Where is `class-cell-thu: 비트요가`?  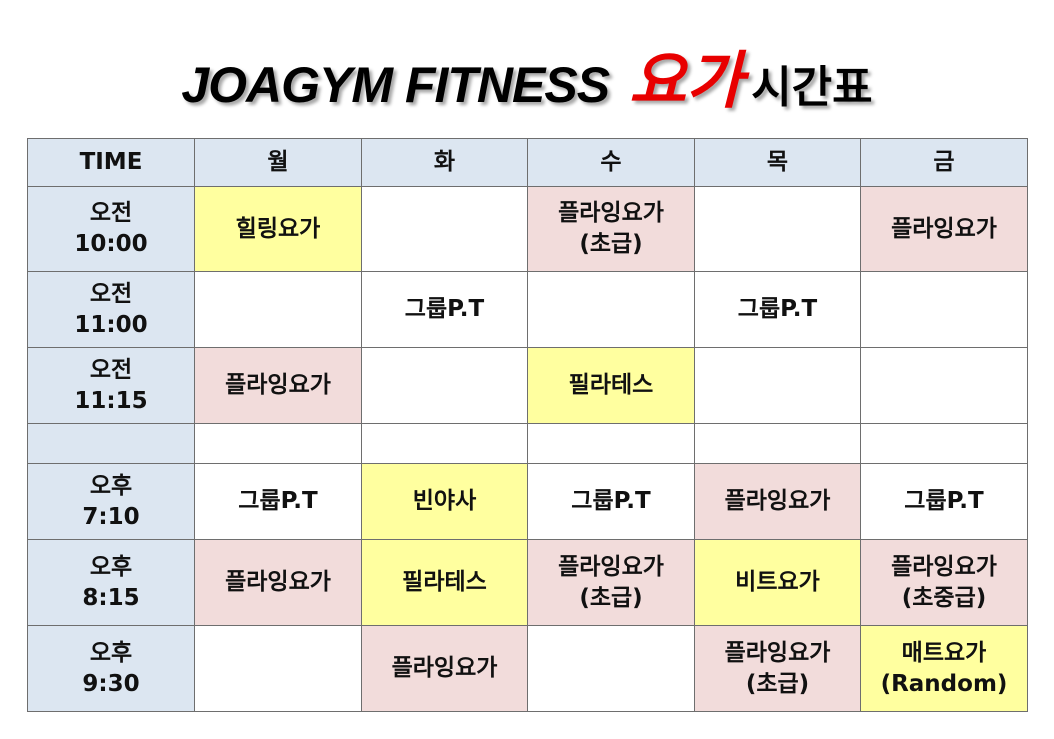
class-cell-thu: 비트요가 is located at coordinates (777, 582).